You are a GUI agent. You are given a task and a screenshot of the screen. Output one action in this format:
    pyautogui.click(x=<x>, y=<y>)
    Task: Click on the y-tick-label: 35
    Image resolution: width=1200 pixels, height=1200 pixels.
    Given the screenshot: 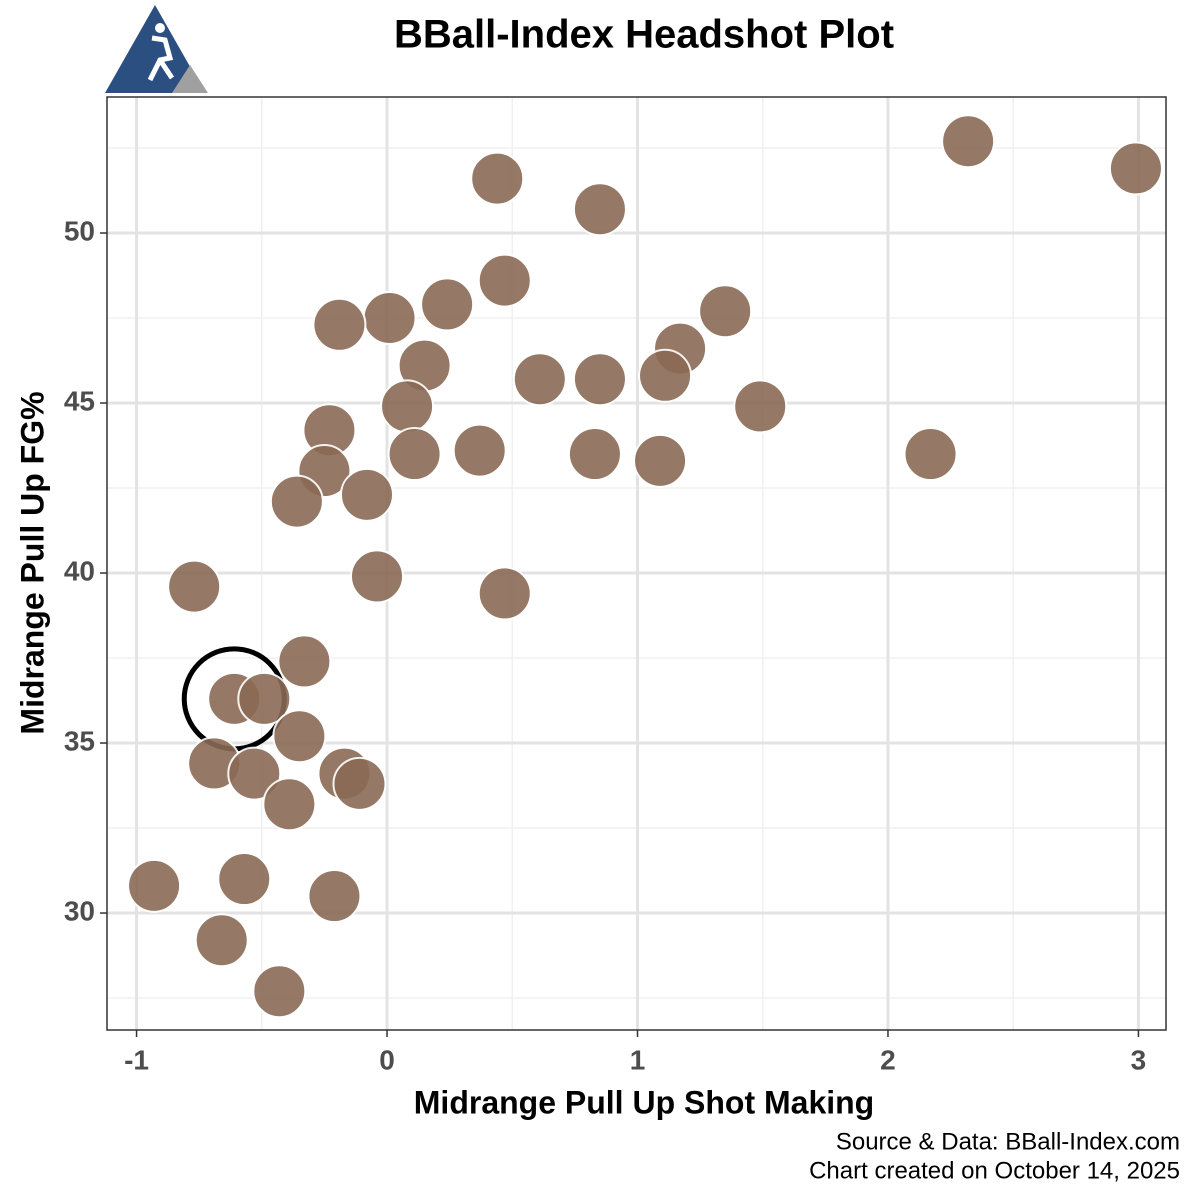 What is the action you would take?
    pyautogui.click(x=79, y=740)
    